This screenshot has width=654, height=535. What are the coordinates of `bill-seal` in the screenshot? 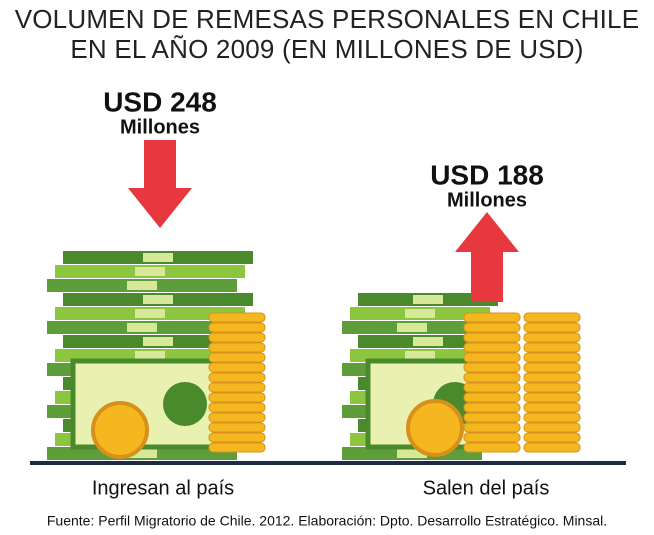 It's located at (185, 404).